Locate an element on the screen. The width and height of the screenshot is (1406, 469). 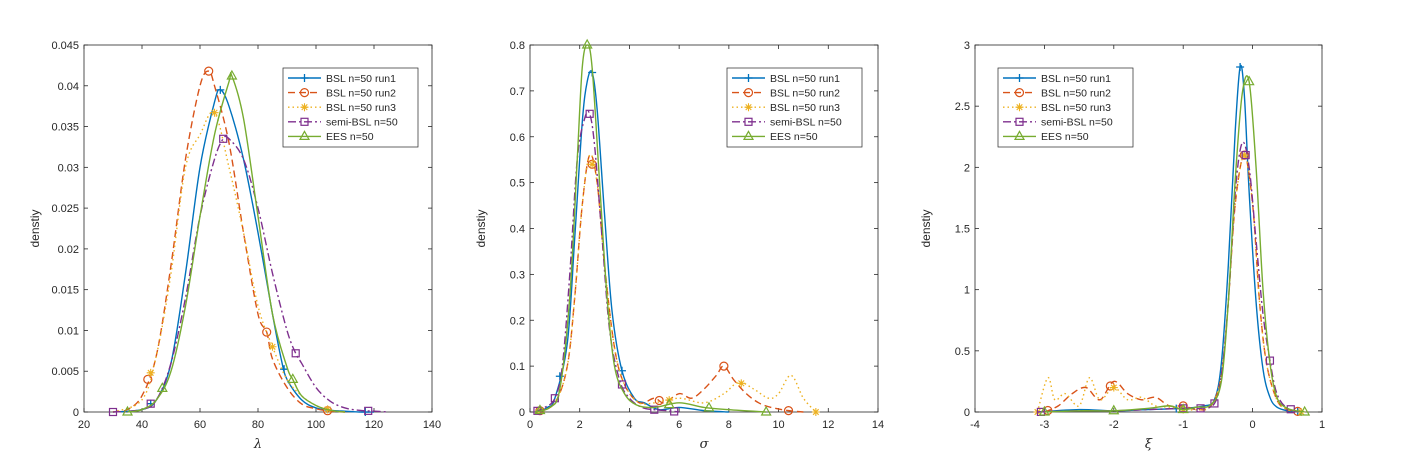
x-tick-label: 100 is located at coordinates (316, 425).